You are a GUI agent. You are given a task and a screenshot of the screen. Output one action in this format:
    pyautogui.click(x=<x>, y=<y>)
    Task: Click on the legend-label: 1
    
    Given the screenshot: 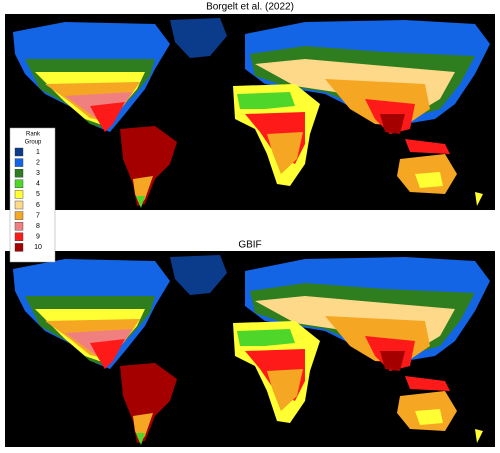 What is the action you would take?
    pyautogui.click(x=38, y=152)
    